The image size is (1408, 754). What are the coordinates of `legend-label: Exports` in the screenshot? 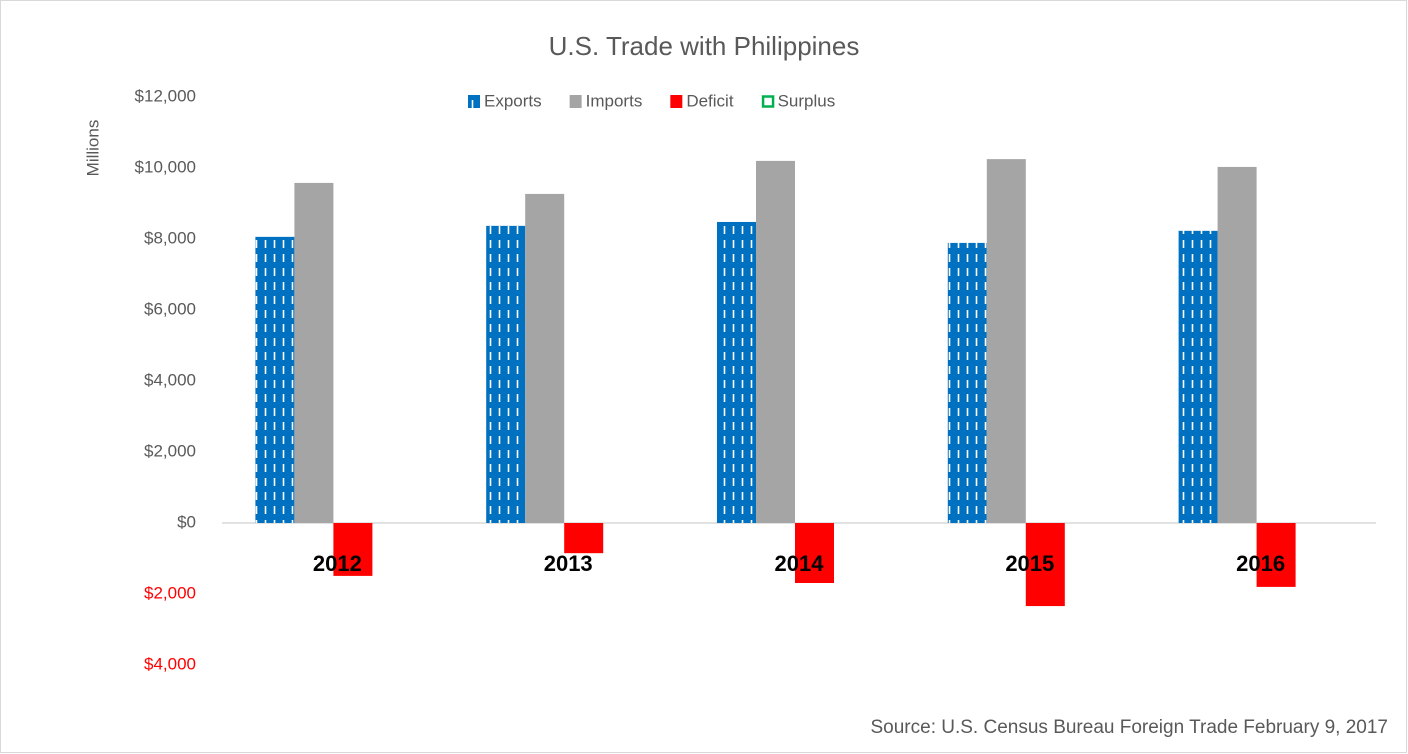 It's located at (513, 100).